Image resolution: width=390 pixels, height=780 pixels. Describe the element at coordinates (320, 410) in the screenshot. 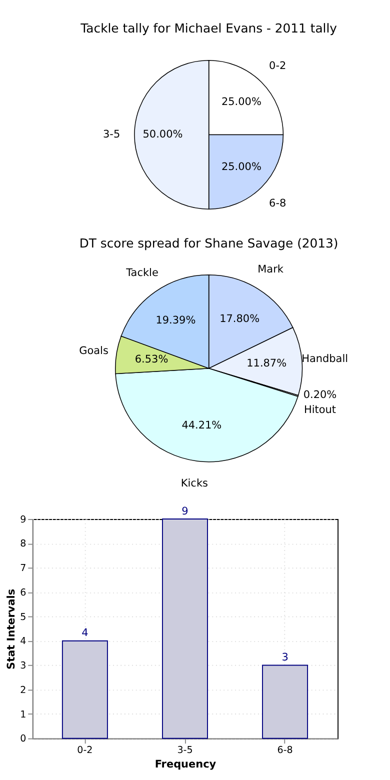

I see `slice-label: Hitout` at that location.